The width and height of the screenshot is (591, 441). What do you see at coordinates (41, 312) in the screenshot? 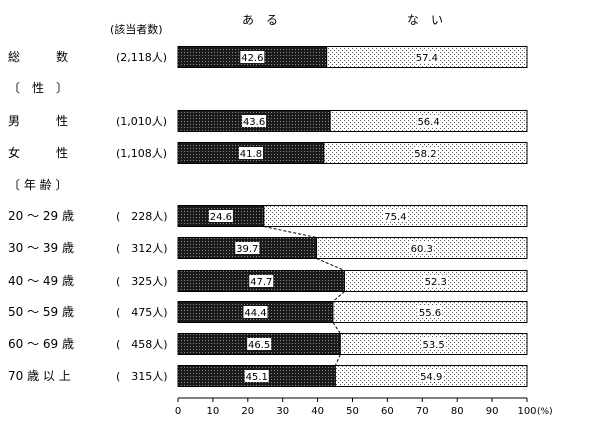
I see `row-label: 50 ～ 59 歳` at bounding box center [41, 312].